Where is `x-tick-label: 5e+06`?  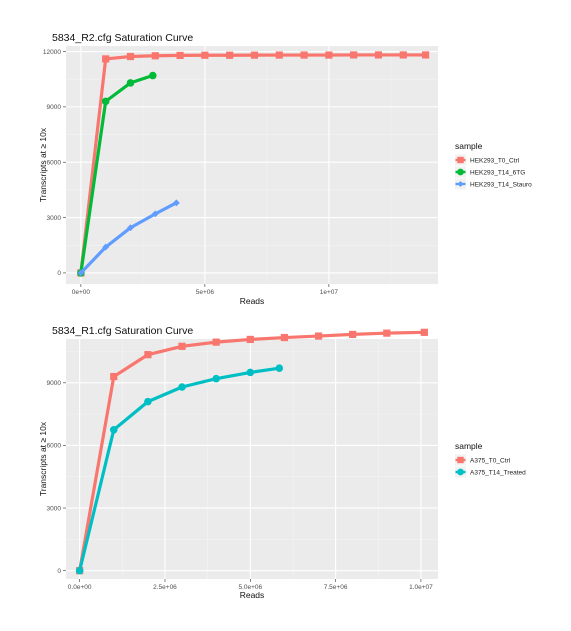 x-tick-label: 5e+06 is located at coordinates (205, 292).